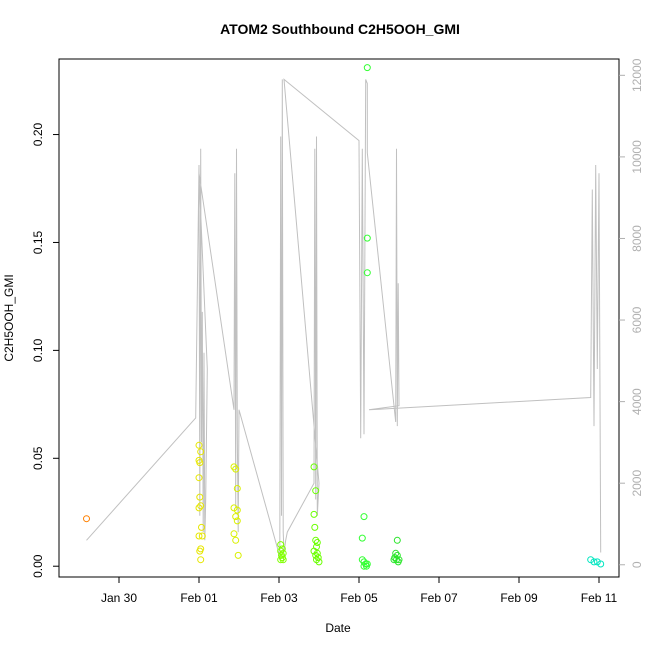 The width and height of the screenshot is (650, 650). Describe the element at coordinates (38, 566) in the screenshot. I see `y-tick-label-0: 0.00` at that location.